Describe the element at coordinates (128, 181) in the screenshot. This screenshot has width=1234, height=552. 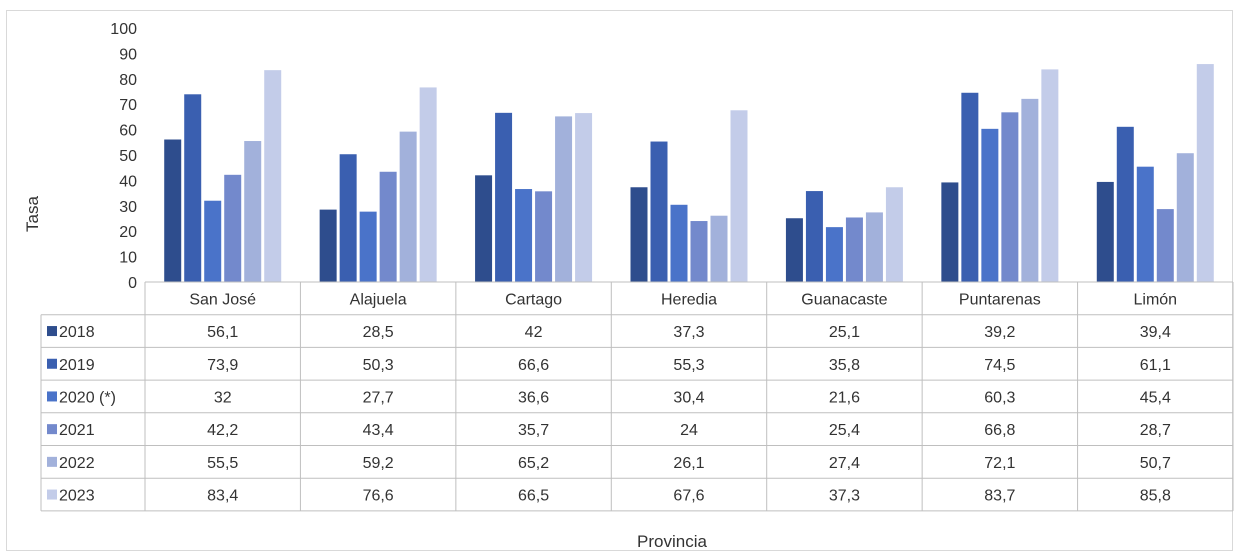
I see `y-tick-label: 40` at that location.